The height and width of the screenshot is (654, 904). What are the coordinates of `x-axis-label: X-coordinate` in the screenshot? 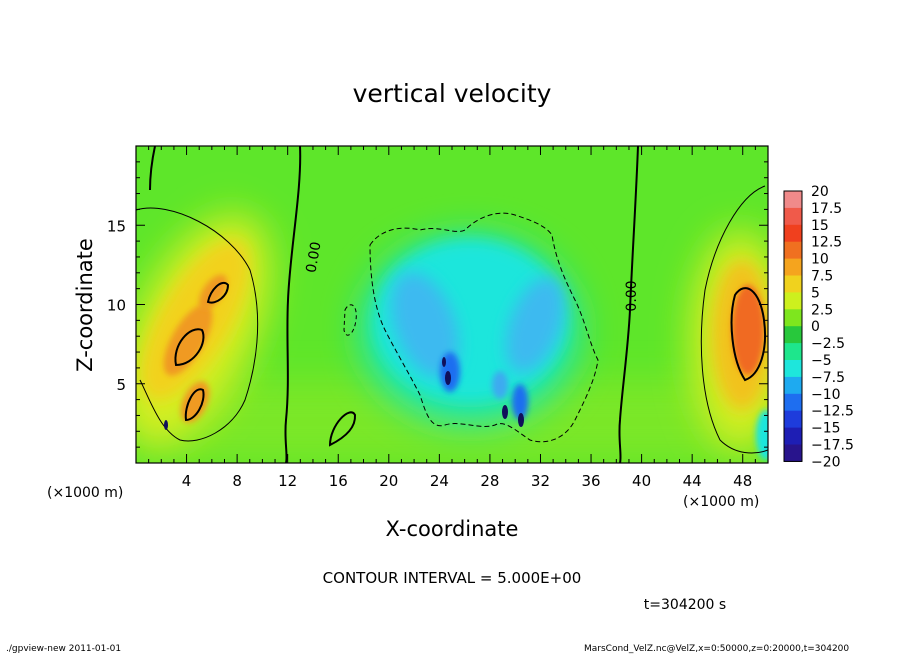 It's located at (452, 529).